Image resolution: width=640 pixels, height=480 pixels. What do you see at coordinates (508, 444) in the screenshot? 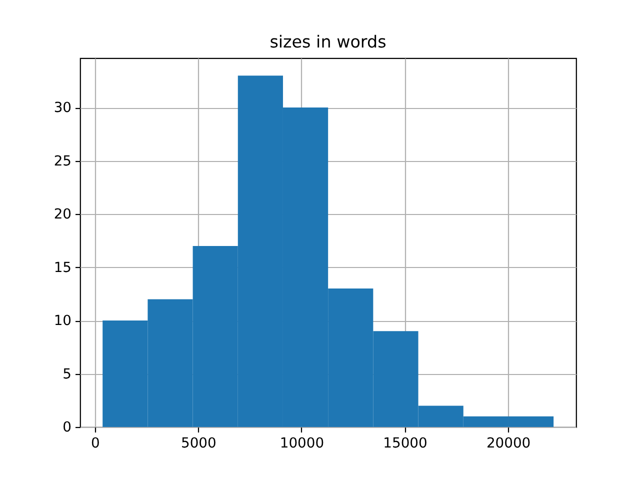
I see `x-tick-label: 20000` at bounding box center [508, 444].